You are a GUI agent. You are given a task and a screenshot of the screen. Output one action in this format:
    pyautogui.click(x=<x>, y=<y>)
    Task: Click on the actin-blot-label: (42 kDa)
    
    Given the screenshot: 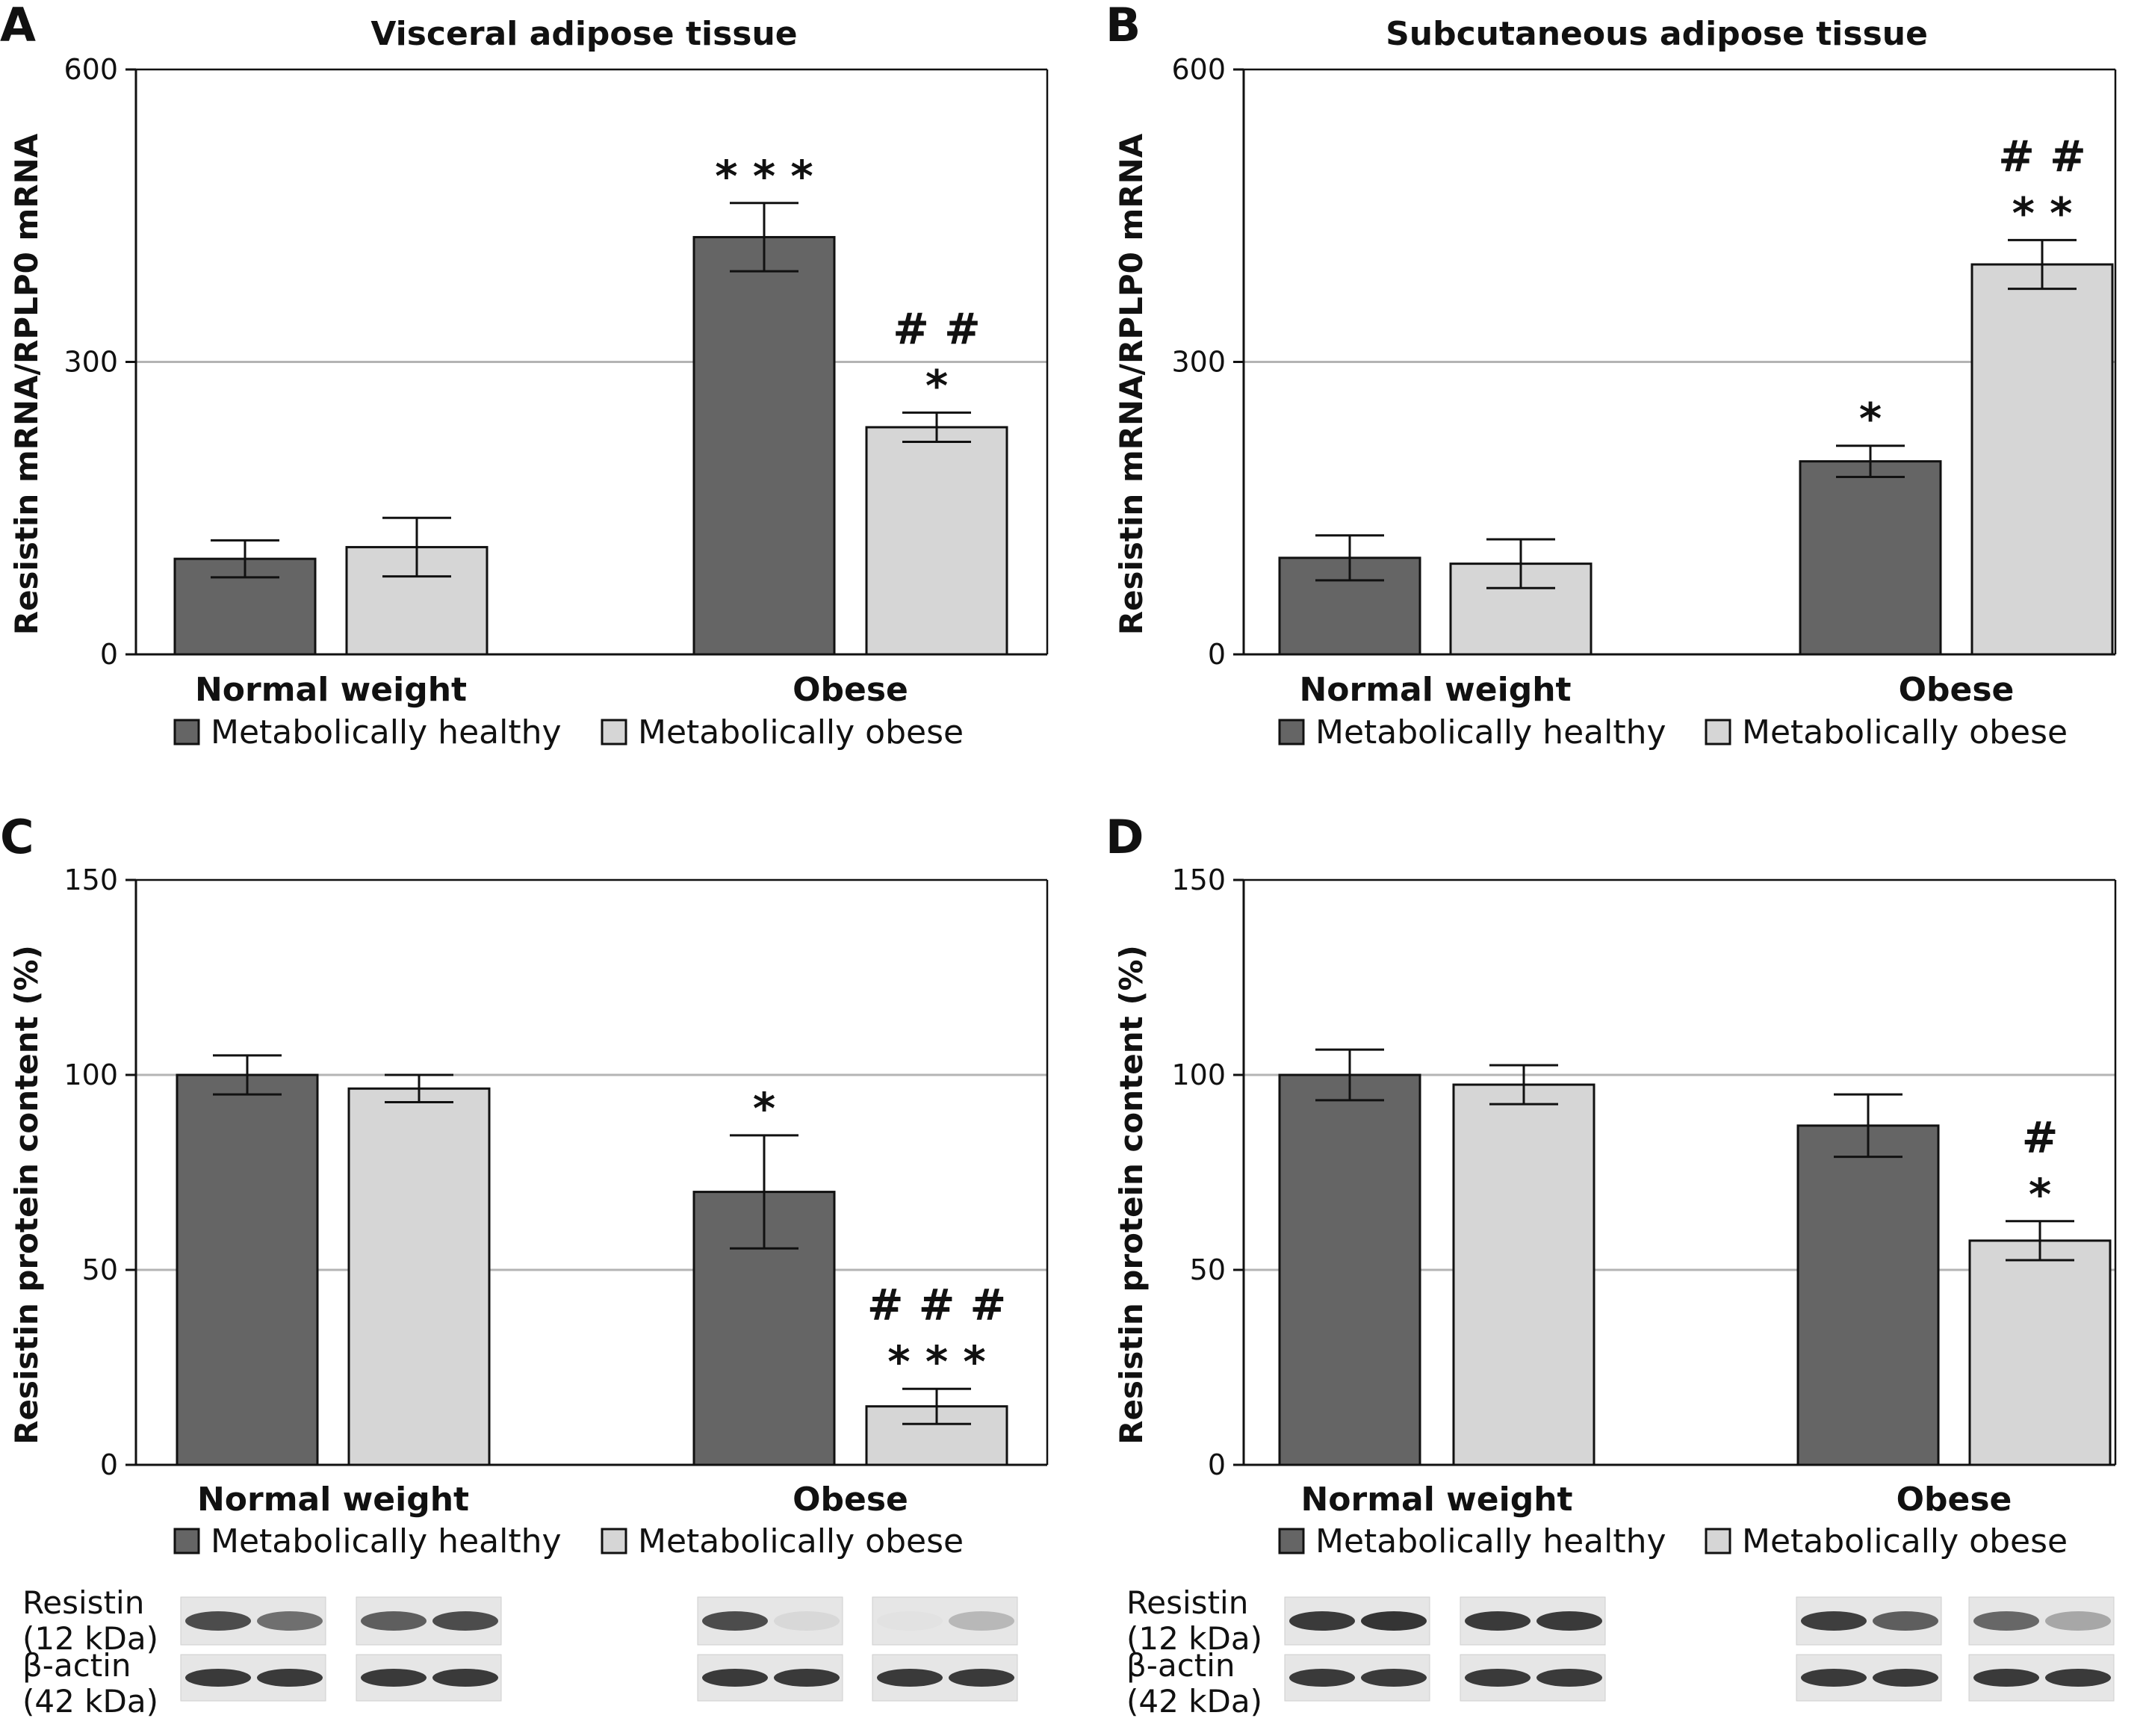 What is the action you would take?
    pyautogui.click(x=90, y=1701)
    